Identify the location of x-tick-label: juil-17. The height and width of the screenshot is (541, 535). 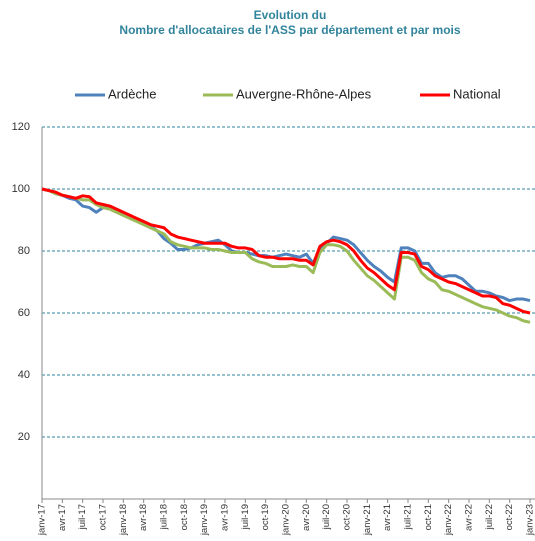
(82, 517).